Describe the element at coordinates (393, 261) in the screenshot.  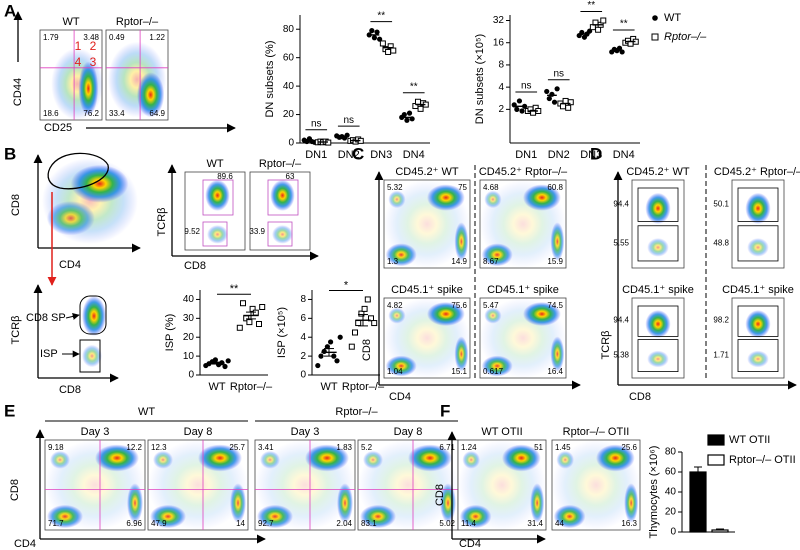
I see `quadrant-value: 1.3` at that location.